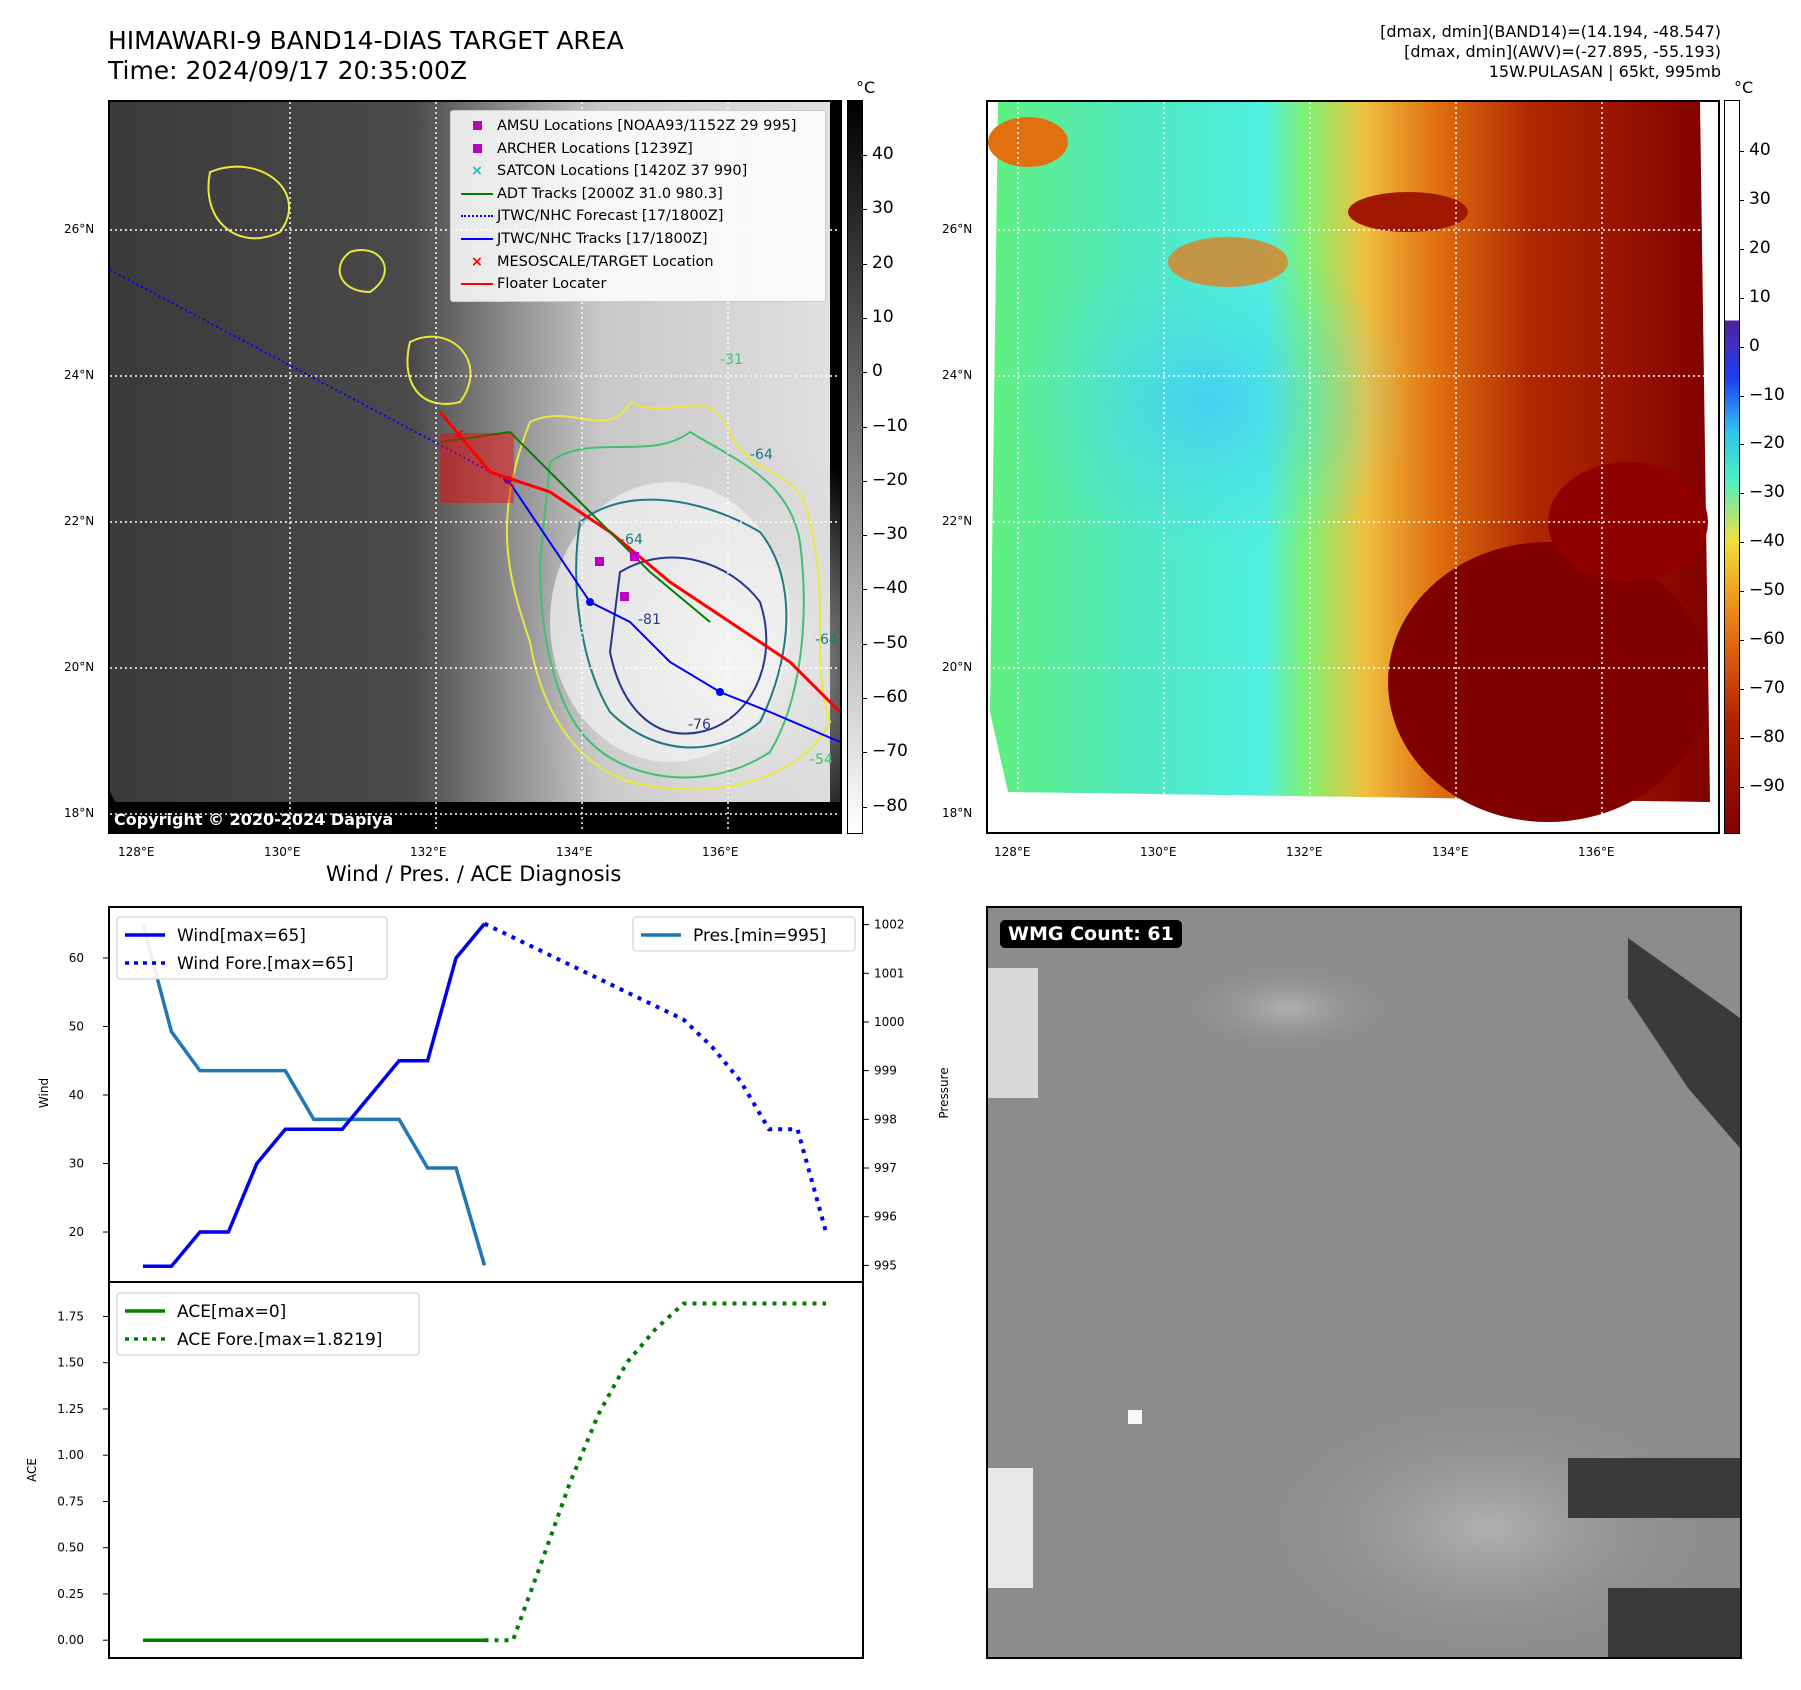  I want to click on colorbar1-unit: °C, so click(866, 87).